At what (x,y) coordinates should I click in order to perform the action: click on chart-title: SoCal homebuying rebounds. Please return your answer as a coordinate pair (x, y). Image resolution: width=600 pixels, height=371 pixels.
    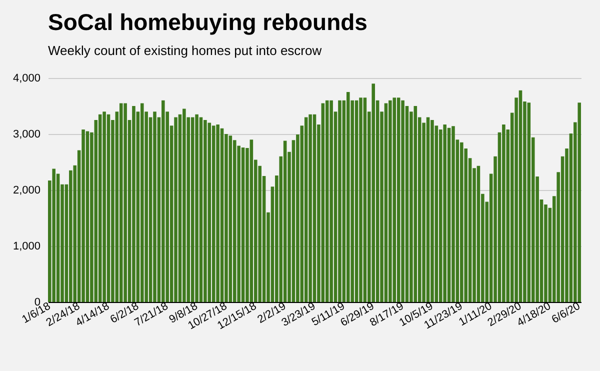
    Looking at the image, I should click on (208, 22).